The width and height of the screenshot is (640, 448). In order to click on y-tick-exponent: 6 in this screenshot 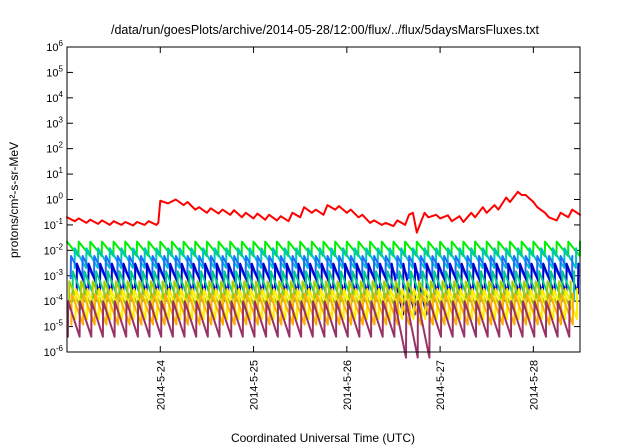, I will do `click(61, 43)`.